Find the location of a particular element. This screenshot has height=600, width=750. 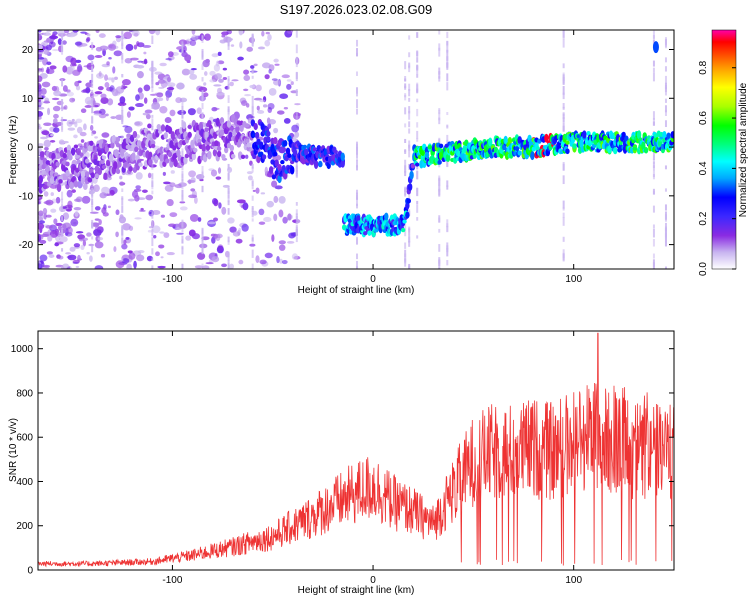

snr-y-tick: 200 is located at coordinates (345, 526).